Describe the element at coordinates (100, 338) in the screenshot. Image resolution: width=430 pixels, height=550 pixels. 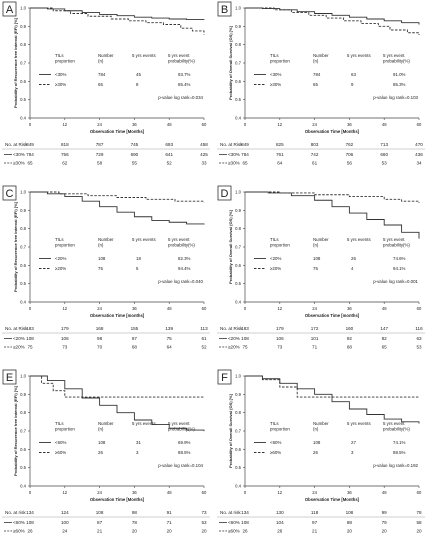
I see `risk-row-value: 98` at that location.